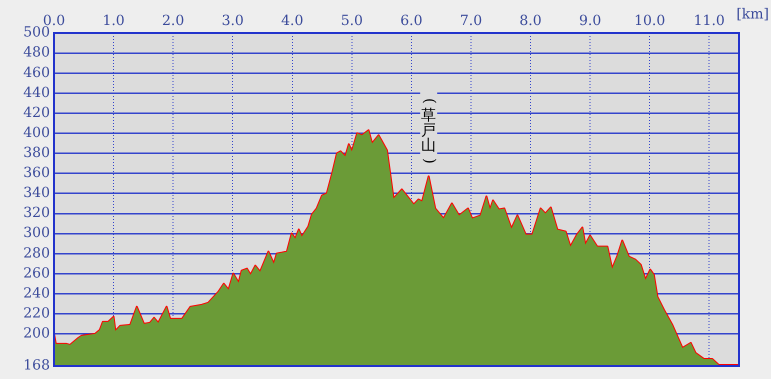 The height and width of the screenshot is (379, 771). I want to click on y-tick-label: 460, so click(36, 72).